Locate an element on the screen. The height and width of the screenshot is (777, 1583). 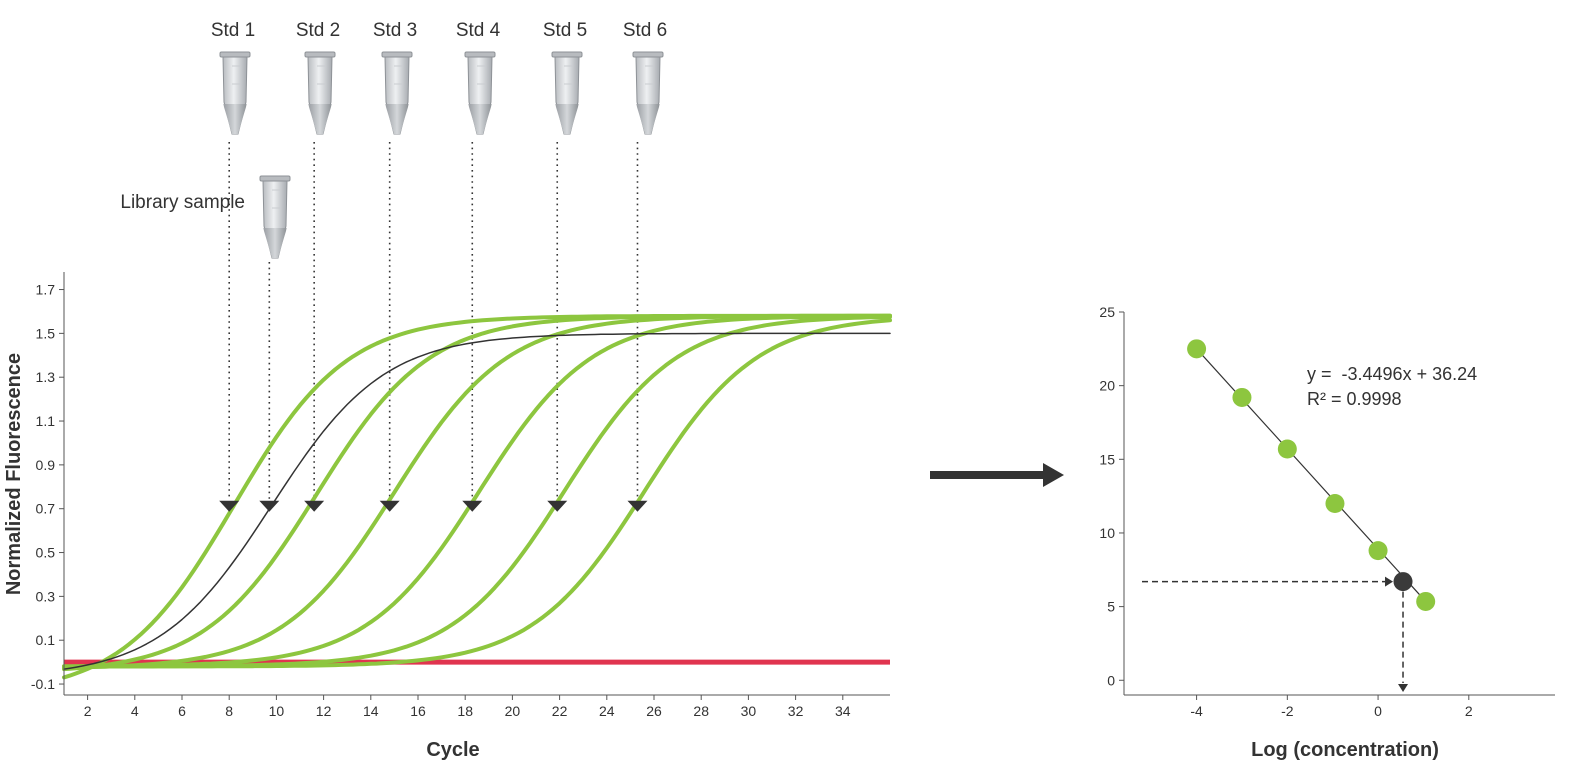
y-tick-label: 1.3 is located at coordinates (46, 377).